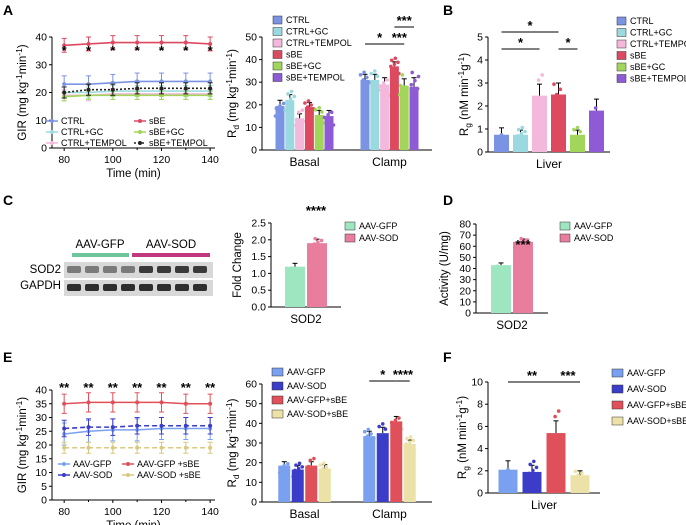  What do you see at coordinates (233, 455) in the screenshot?
I see `y-axis-label-rest: (mg kg` at bounding box center [233, 455].